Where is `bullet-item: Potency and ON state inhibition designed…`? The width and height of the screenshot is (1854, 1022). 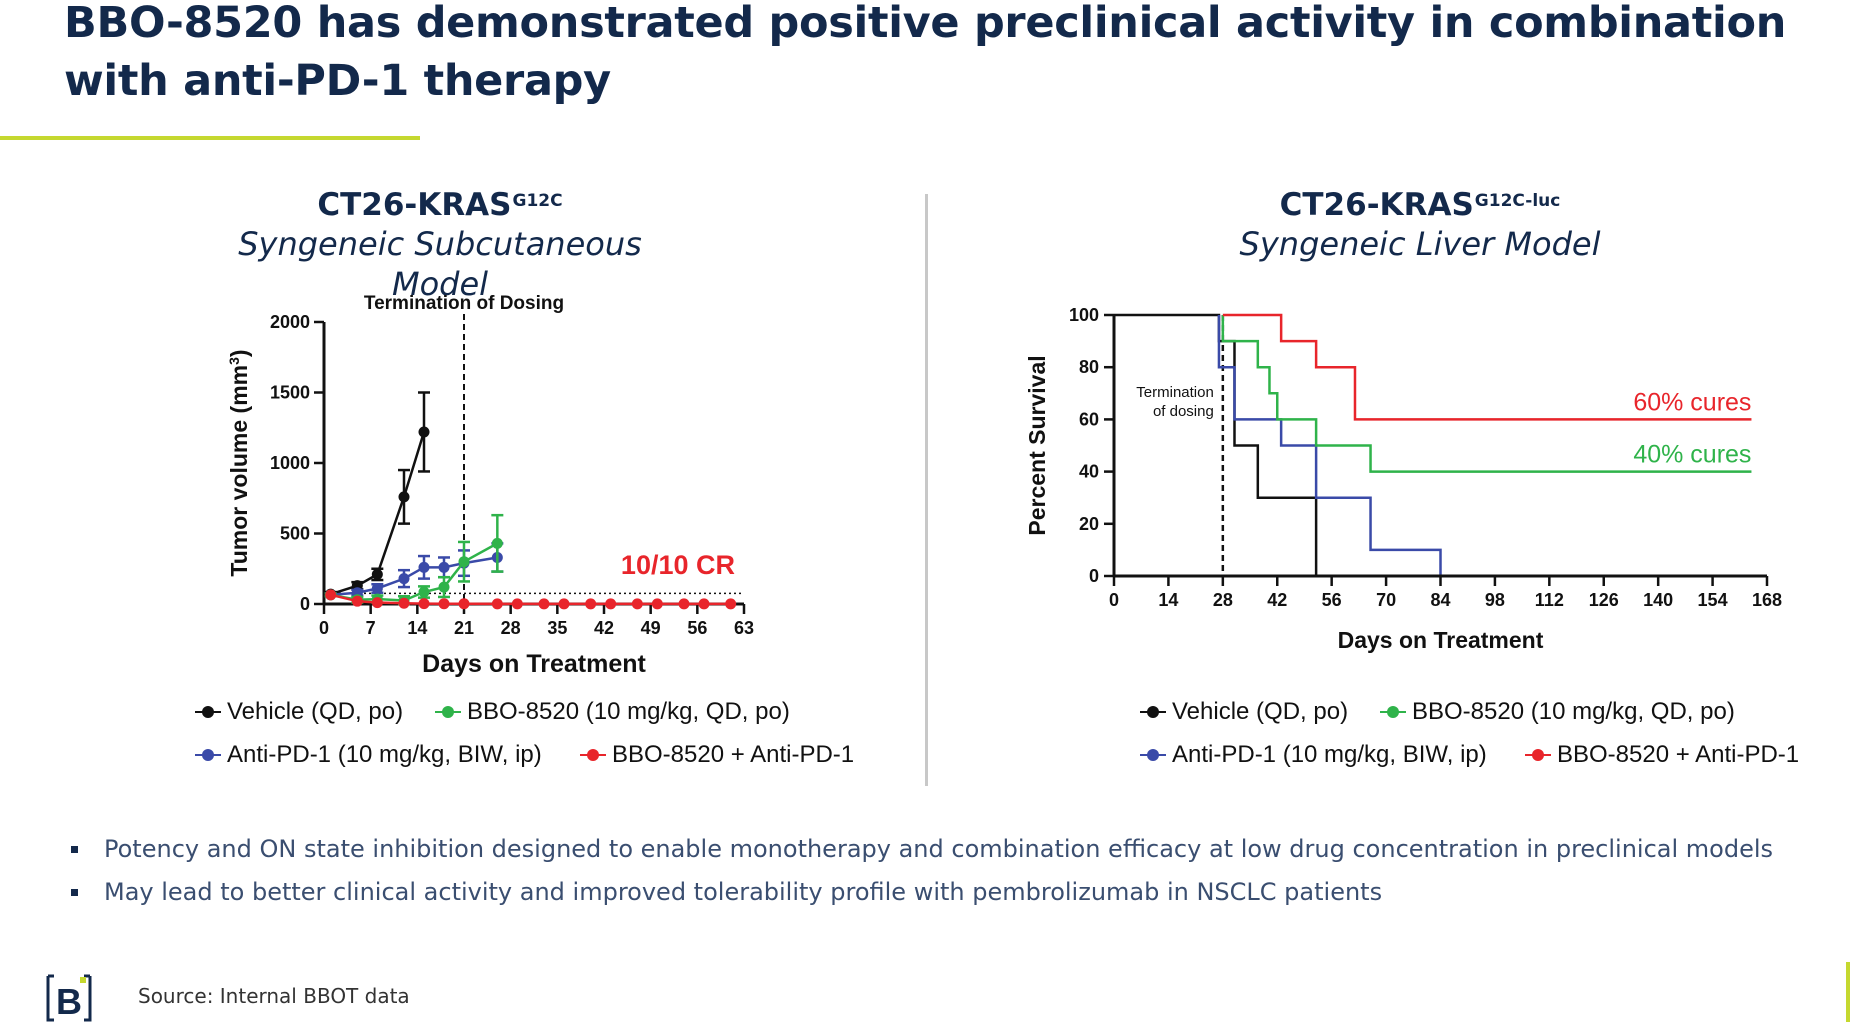
bullet-item: Potency and ON state inhibition designed… is located at coordinates (961, 849).